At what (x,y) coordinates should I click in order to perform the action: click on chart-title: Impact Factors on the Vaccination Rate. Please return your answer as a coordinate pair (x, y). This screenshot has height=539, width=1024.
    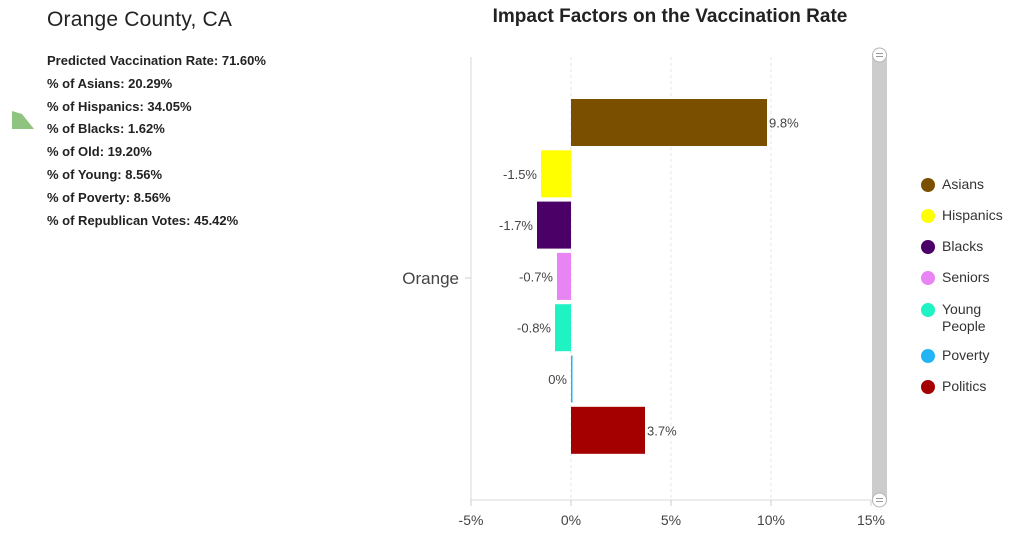
    Looking at the image, I should click on (670, 16).